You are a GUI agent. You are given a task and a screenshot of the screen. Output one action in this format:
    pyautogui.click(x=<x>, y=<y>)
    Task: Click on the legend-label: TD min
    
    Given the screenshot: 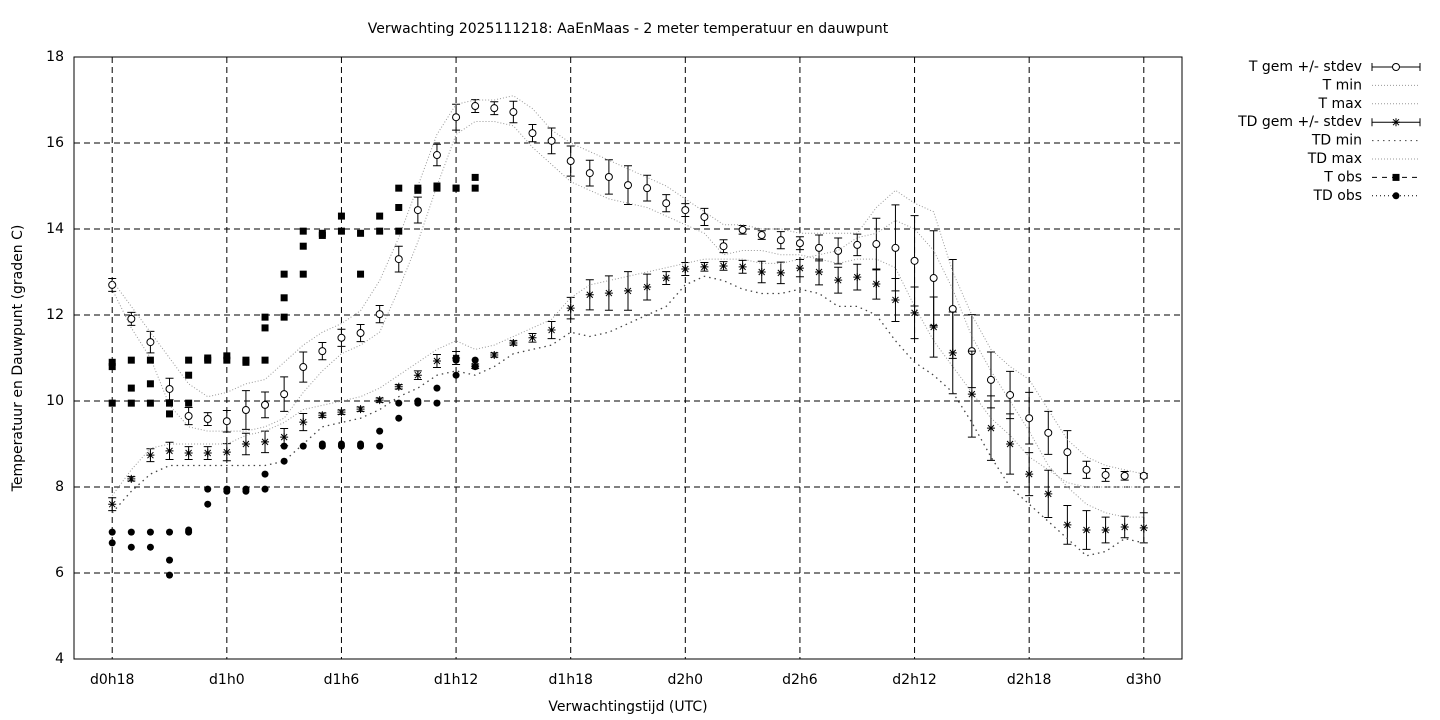 What is the action you would take?
    pyautogui.click(x=1336, y=141)
    